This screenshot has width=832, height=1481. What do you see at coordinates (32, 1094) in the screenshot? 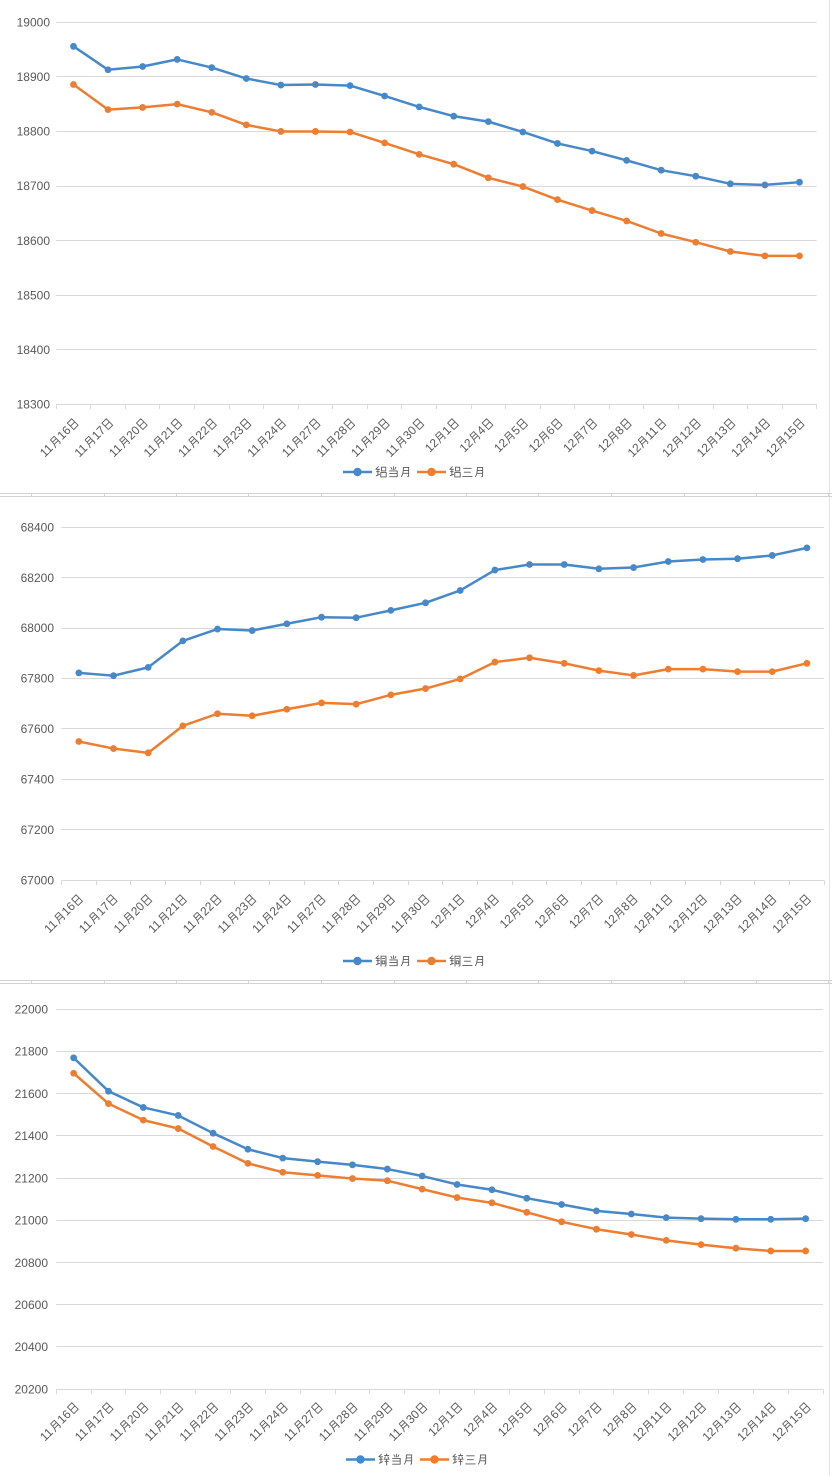
I see `svg-text: 21600` at bounding box center [32, 1094].